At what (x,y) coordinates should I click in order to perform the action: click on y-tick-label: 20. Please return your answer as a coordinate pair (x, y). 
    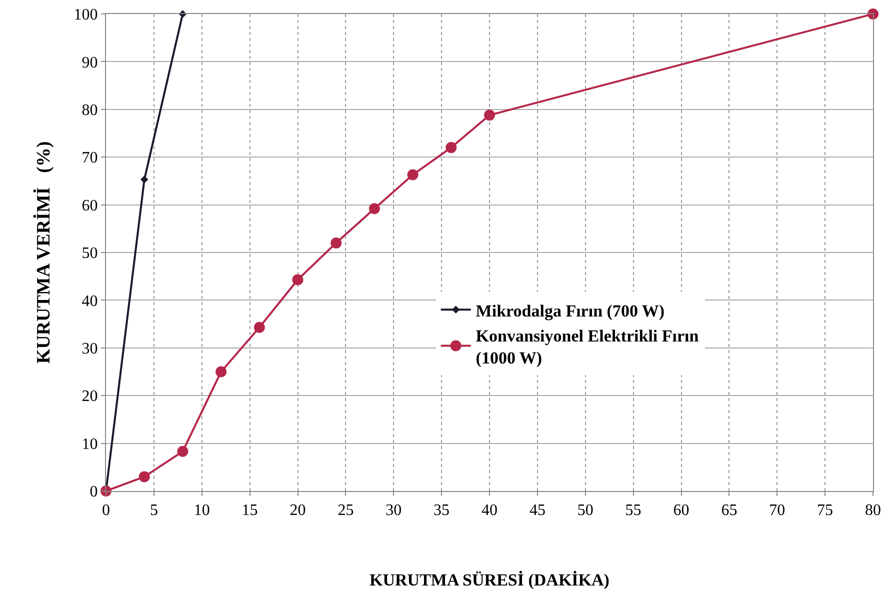
    Looking at the image, I should click on (90, 397).